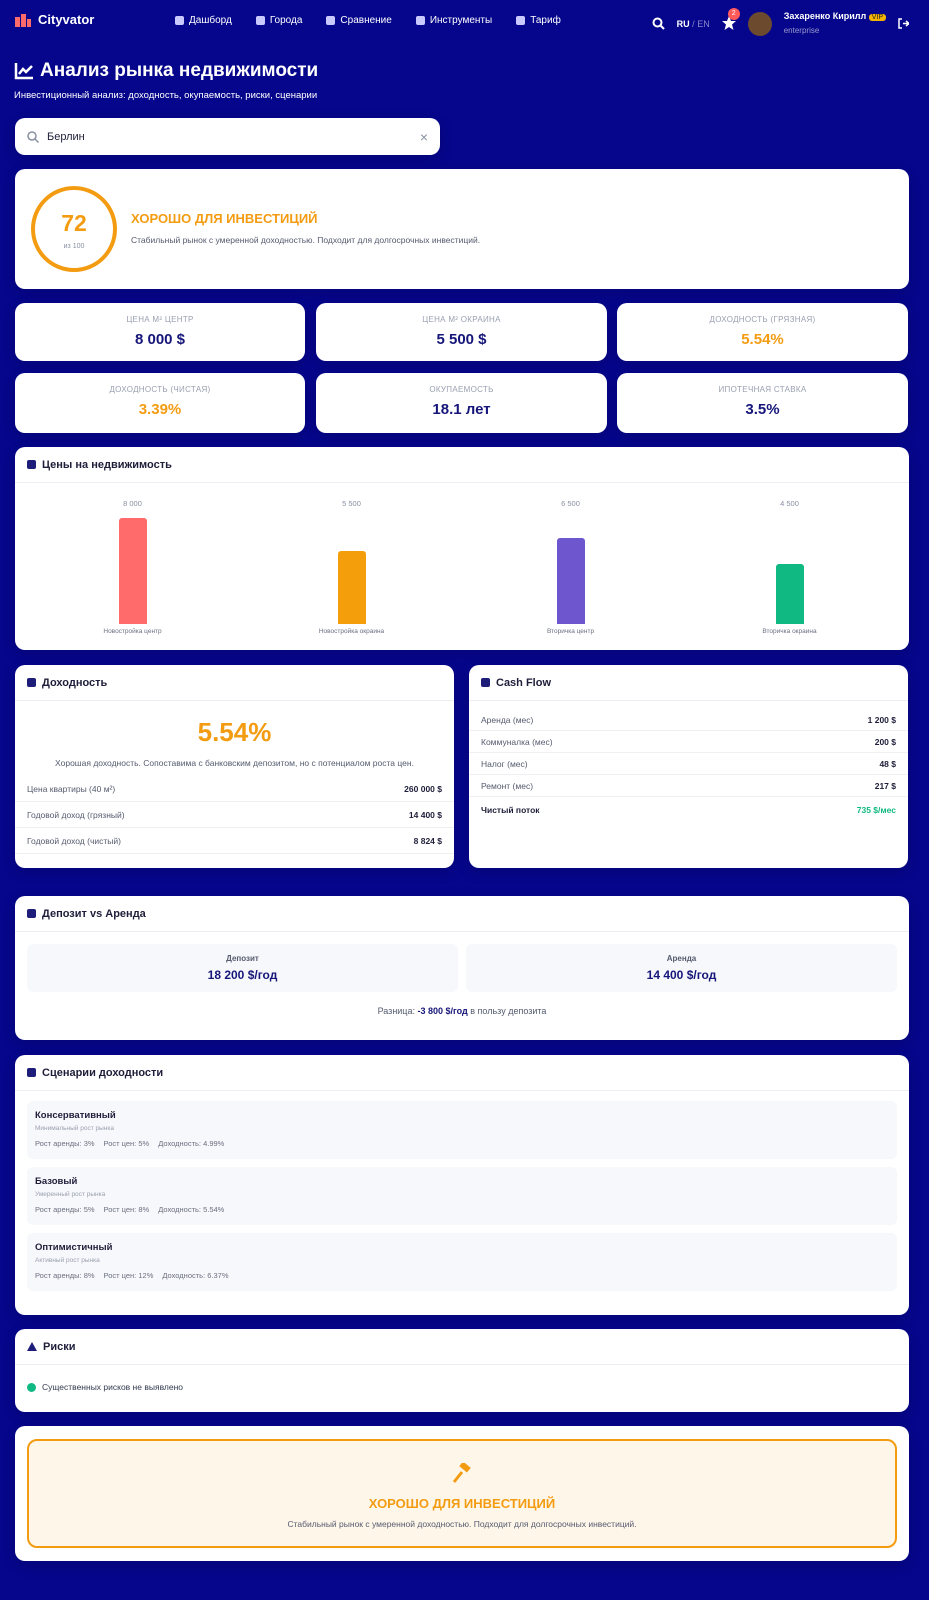  Describe the element at coordinates (507, 719) in the screenshot. I see `row-label: Аренда (мес)` at that location.